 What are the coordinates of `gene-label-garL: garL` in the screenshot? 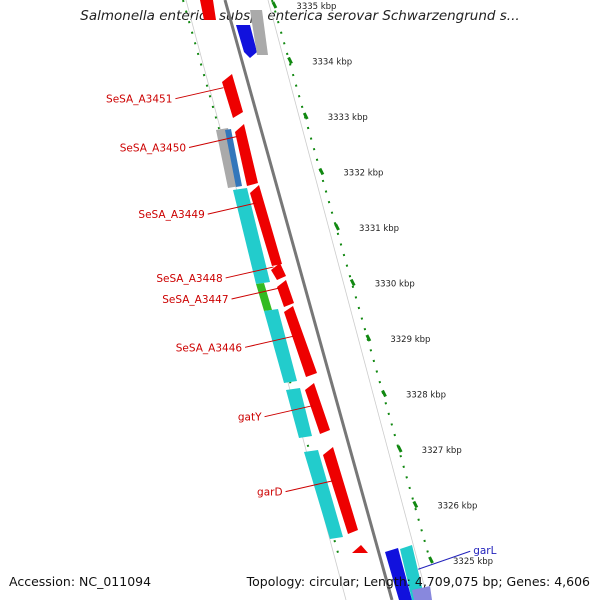 It's located at (457, 557).